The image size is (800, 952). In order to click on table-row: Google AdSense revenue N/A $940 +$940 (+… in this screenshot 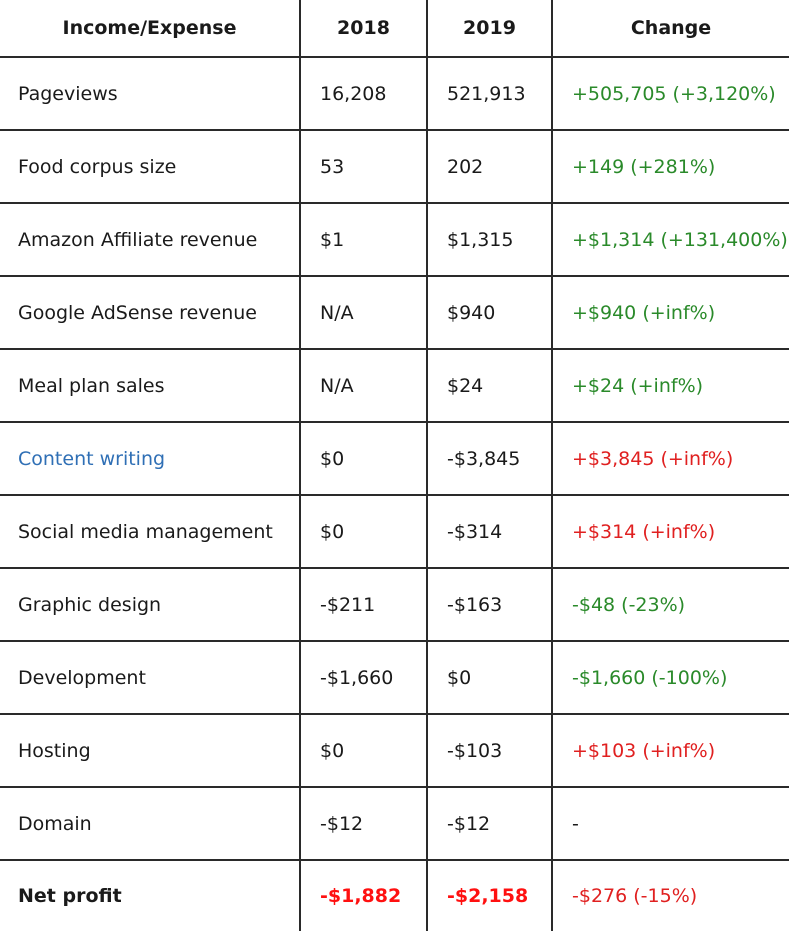, I will do `click(394, 313)`.